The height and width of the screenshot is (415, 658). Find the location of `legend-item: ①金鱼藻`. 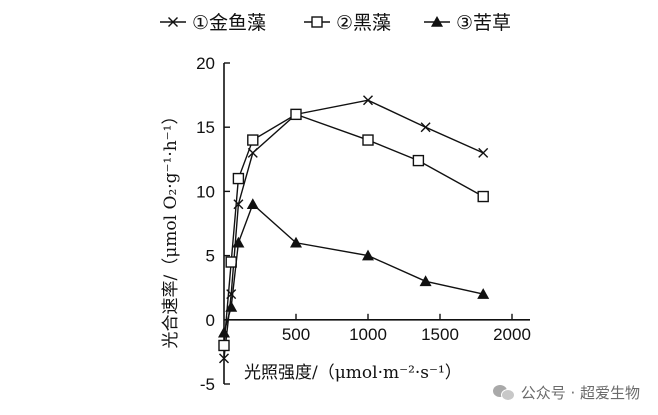

legend-item: ①金鱼藻 is located at coordinates (213, 23).